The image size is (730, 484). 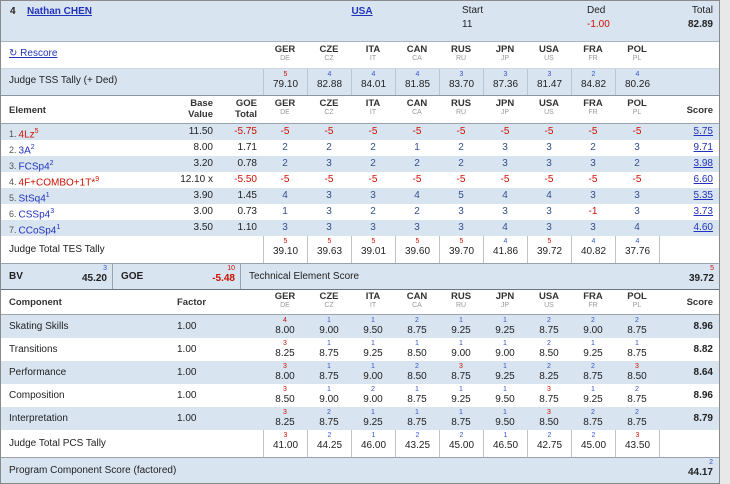 What do you see at coordinates (461, 372) in the screenshot?
I see `judge-component-cell: 3 8.75` at bounding box center [461, 372].